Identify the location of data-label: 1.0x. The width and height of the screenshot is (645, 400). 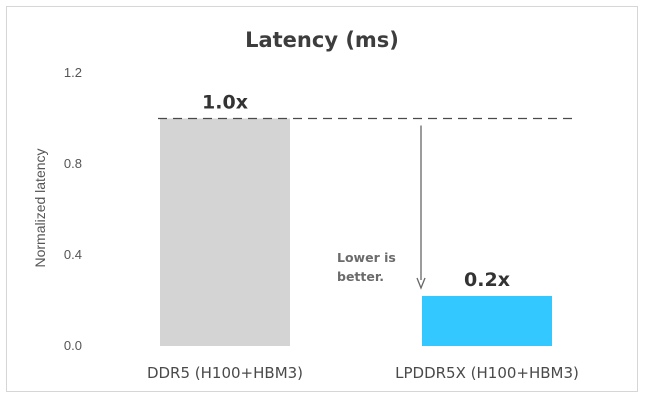
(225, 103).